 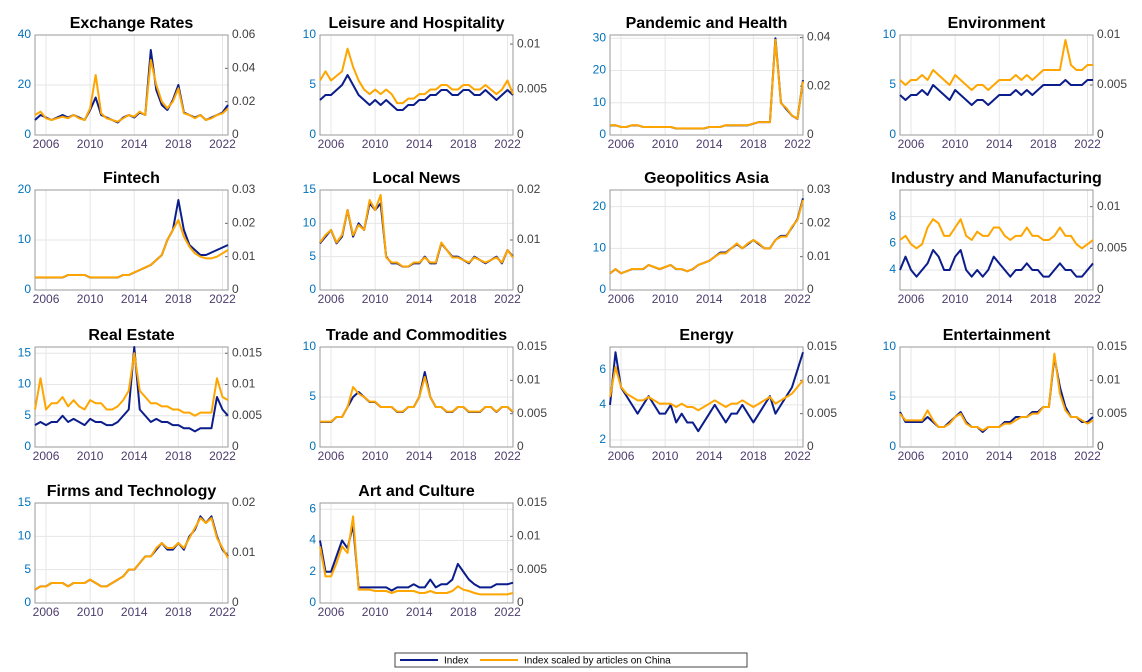 I want to click on legend: Index Index scaled by articles on China, so click(x=571, y=660).